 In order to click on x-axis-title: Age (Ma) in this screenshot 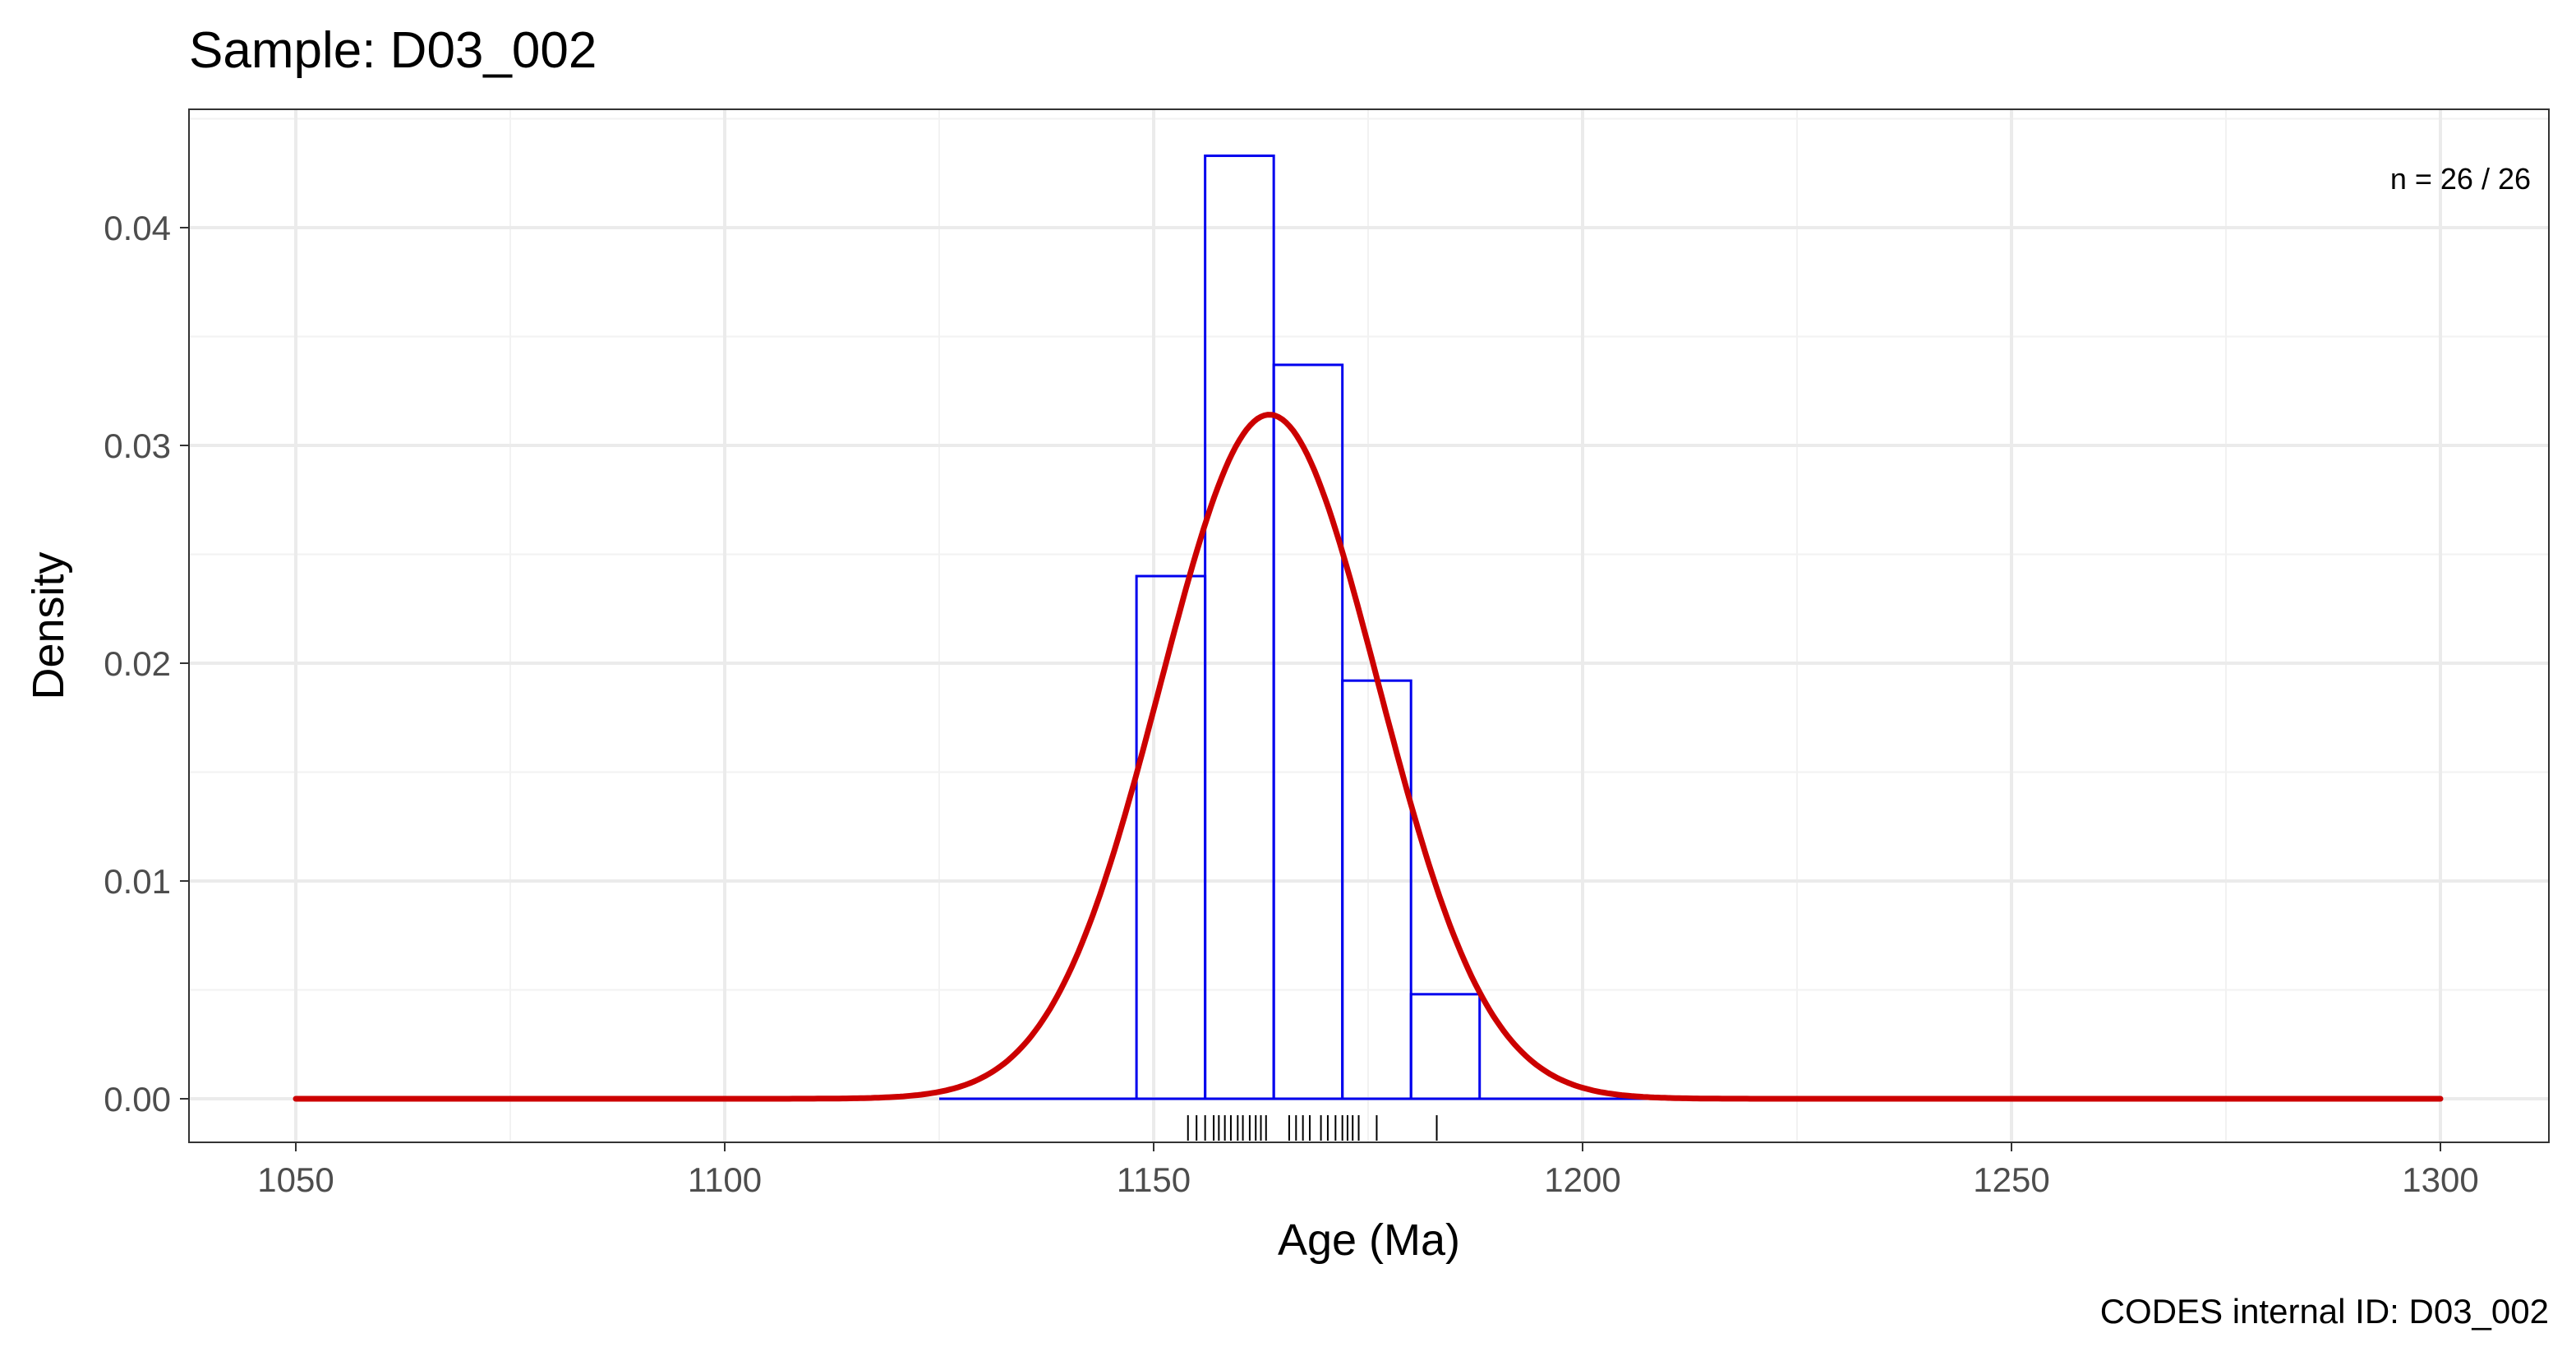, I will do `click(1369, 1240)`.